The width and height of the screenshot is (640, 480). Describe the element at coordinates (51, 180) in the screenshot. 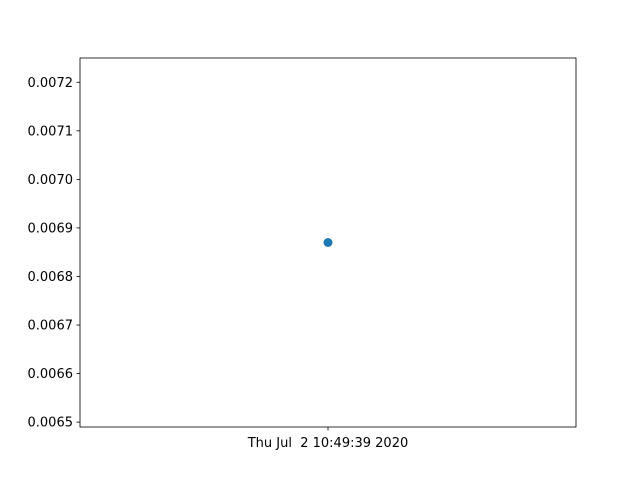

I see `y-tick-label: 0.0070` at that location.